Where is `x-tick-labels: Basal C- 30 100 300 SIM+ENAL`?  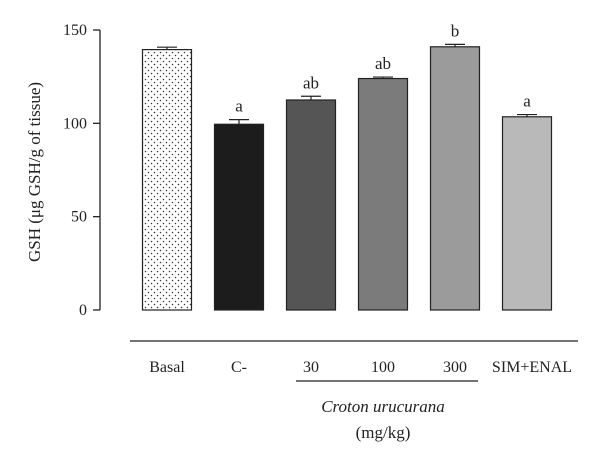 x-tick-labels: Basal C- 30 100 300 SIM+ENAL is located at coordinates (360, 367).